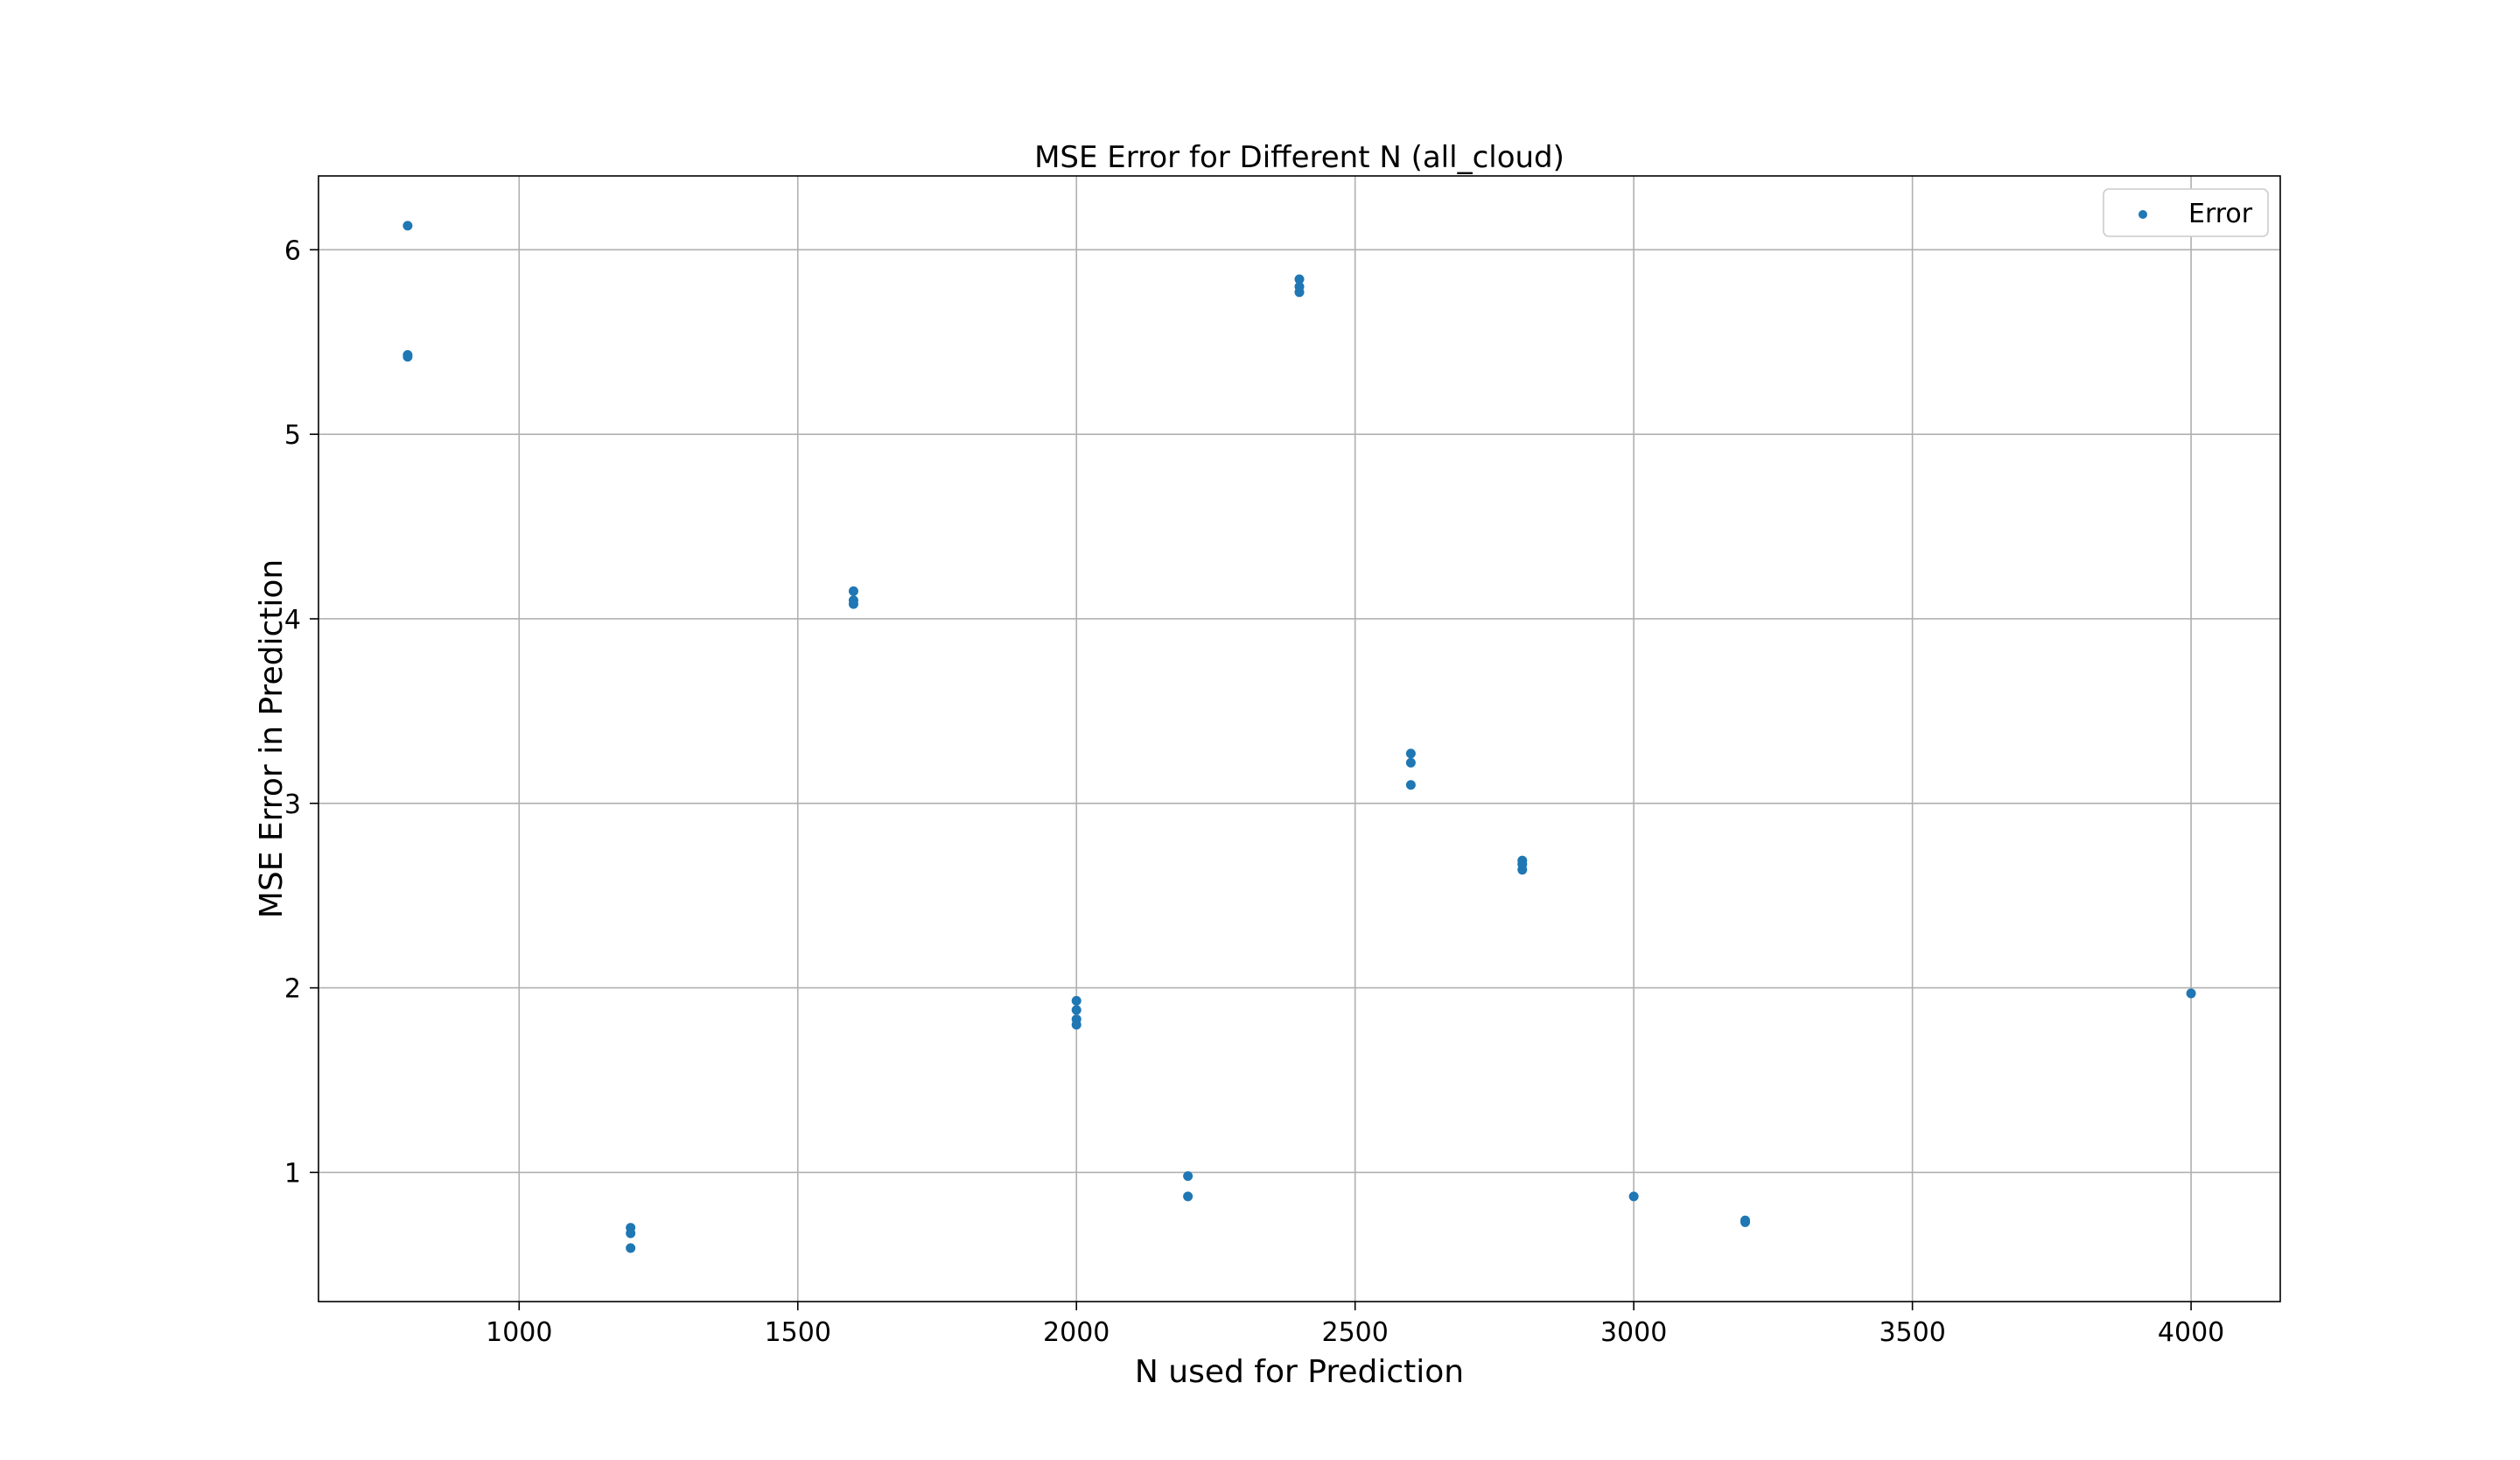 This screenshot has width=2520, height=1460. What do you see at coordinates (798, 1332) in the screenshot?
I see `x-tick-label: 1500` at bounding box center [798, 1332].